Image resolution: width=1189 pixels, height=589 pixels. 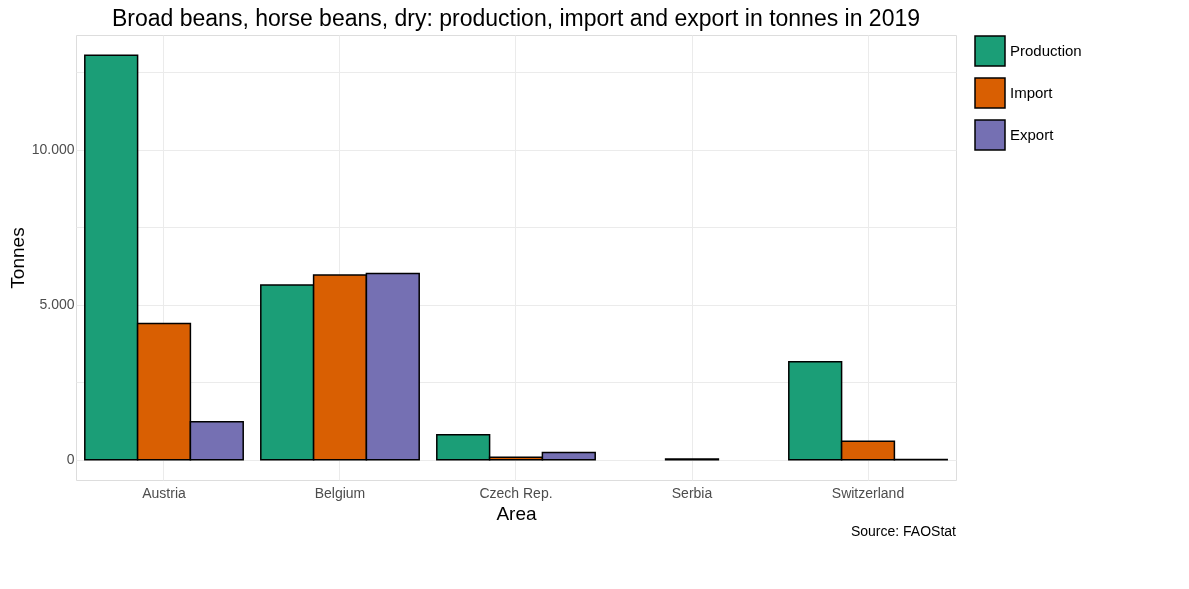 What do you see at coordinates (1032, 92) in the screenshot?
I see `legend-label: Import` at bounding box center [1032, 92].